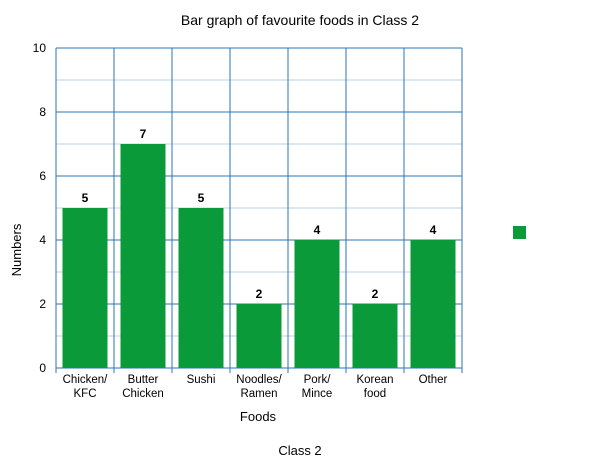 The width and height of the screenshot is (600, 463). What do you see at coordinates (42, 368) in the screenshot?
I see `y-tick-label: 0` at bounding box center [42, 368].